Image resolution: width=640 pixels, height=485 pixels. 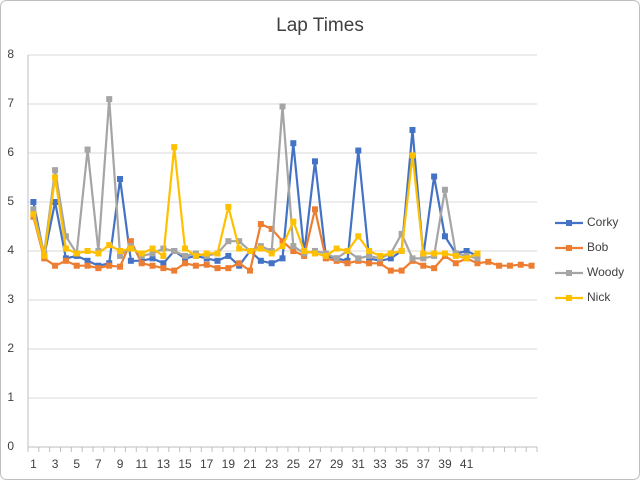 I want to click on legend-label: Woody, so click(x=605, y=272).